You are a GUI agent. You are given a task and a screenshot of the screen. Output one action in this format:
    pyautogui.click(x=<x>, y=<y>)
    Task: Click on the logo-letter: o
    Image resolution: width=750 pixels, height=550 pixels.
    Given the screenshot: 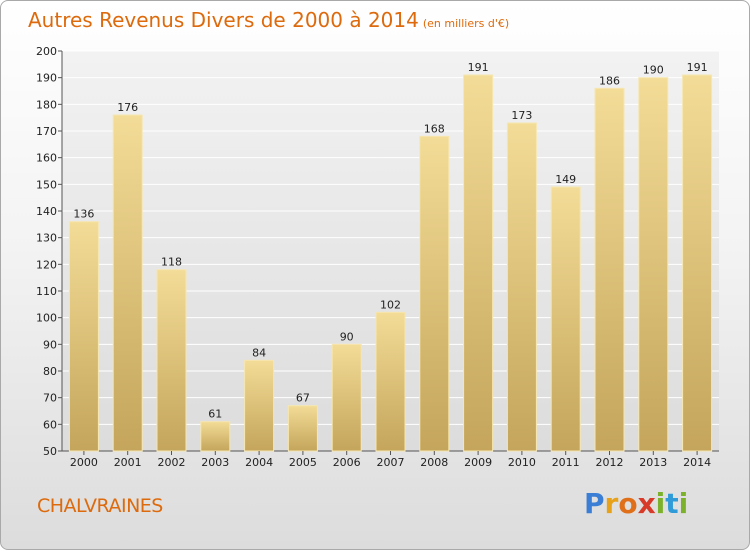 What is the action you would take?
    pyautogui.click(x=628, y=503)
    